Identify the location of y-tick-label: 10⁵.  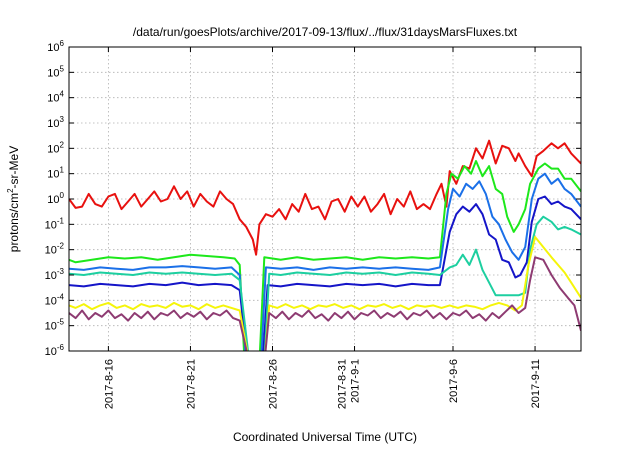
(55, 71).